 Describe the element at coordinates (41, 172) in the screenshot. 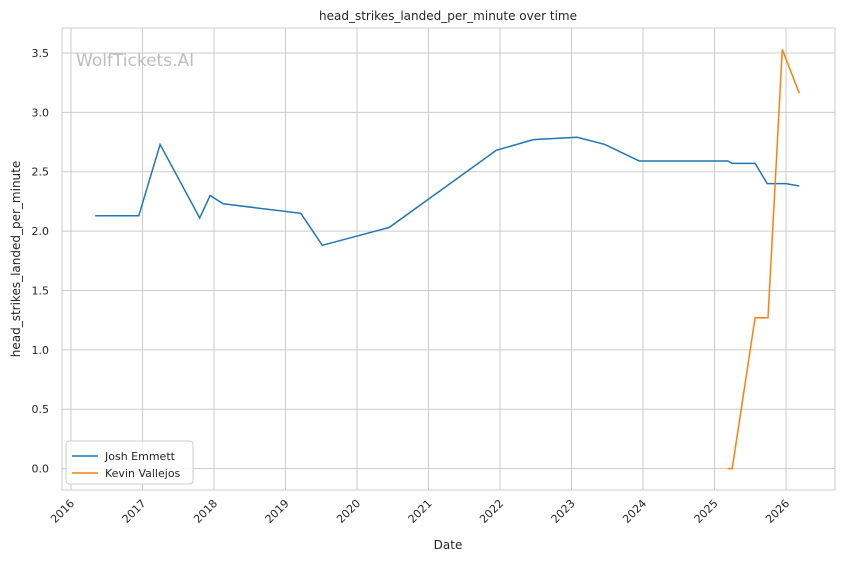

I see `y-tick-label: 2.5` at that location.